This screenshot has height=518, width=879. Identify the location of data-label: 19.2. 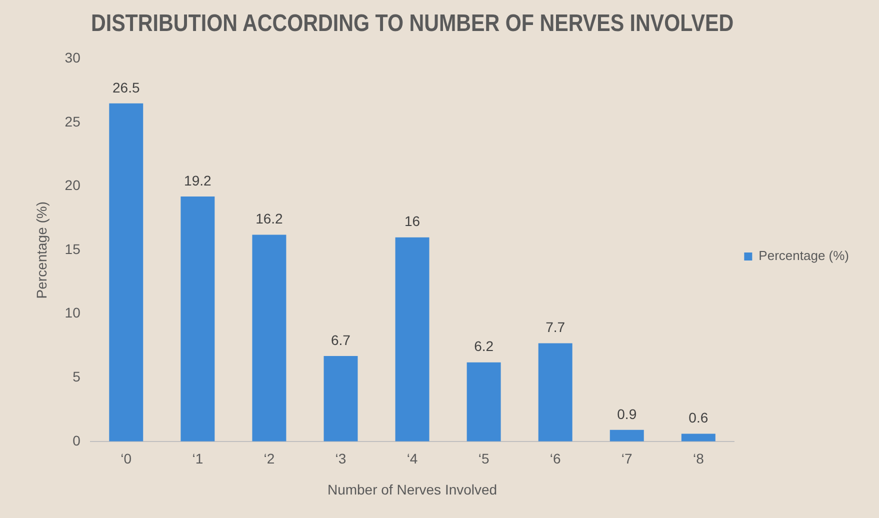
(198, 180).